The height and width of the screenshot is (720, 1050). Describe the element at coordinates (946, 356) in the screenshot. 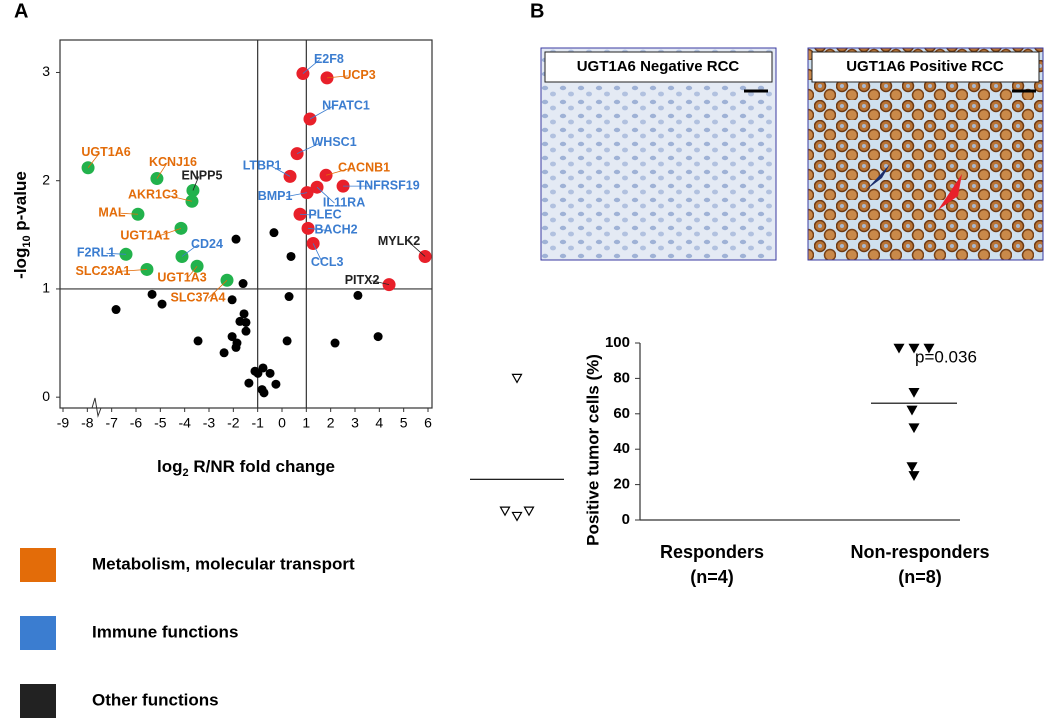

I see `annotation: p=0.036` at that location.